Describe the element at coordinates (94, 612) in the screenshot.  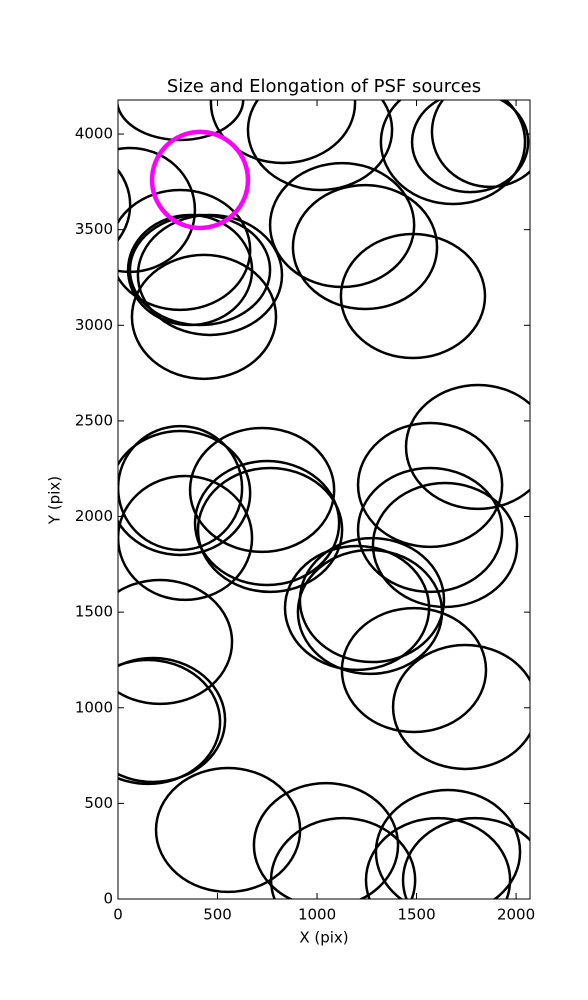
I see `y-tick-label: 1500` at that location.